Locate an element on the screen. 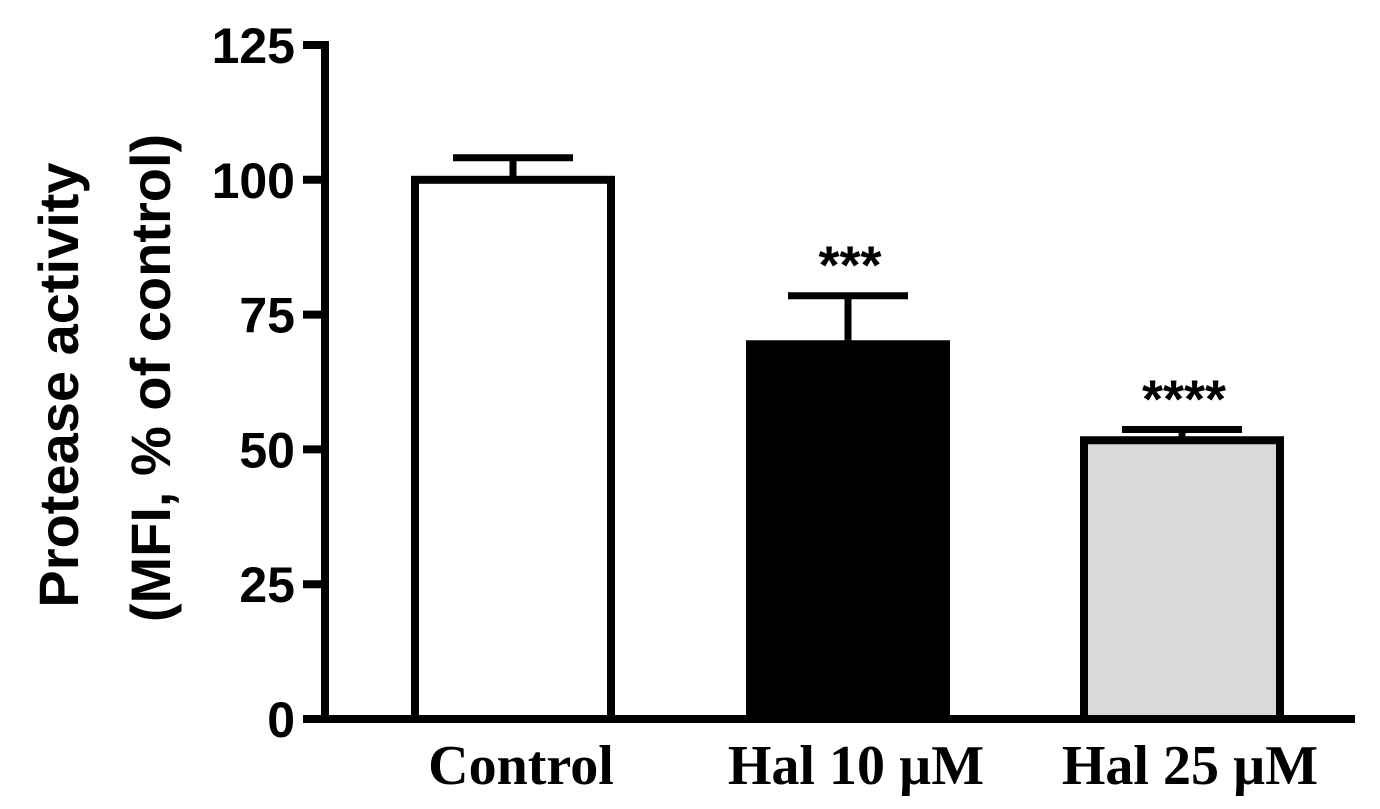 The width and height of the screenshot is (1380, 809). y-axis-title-line2: (MFI, % of control) is located at coordinates (150, 378).